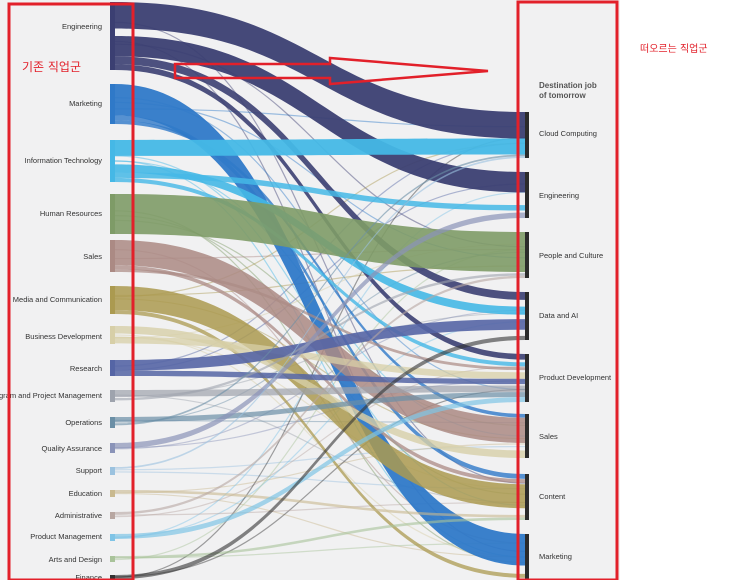 Image resolution: width=743 pixels, height=585 pixels. I want to click on source-label-15: Arts and Design, so click(75, 559).